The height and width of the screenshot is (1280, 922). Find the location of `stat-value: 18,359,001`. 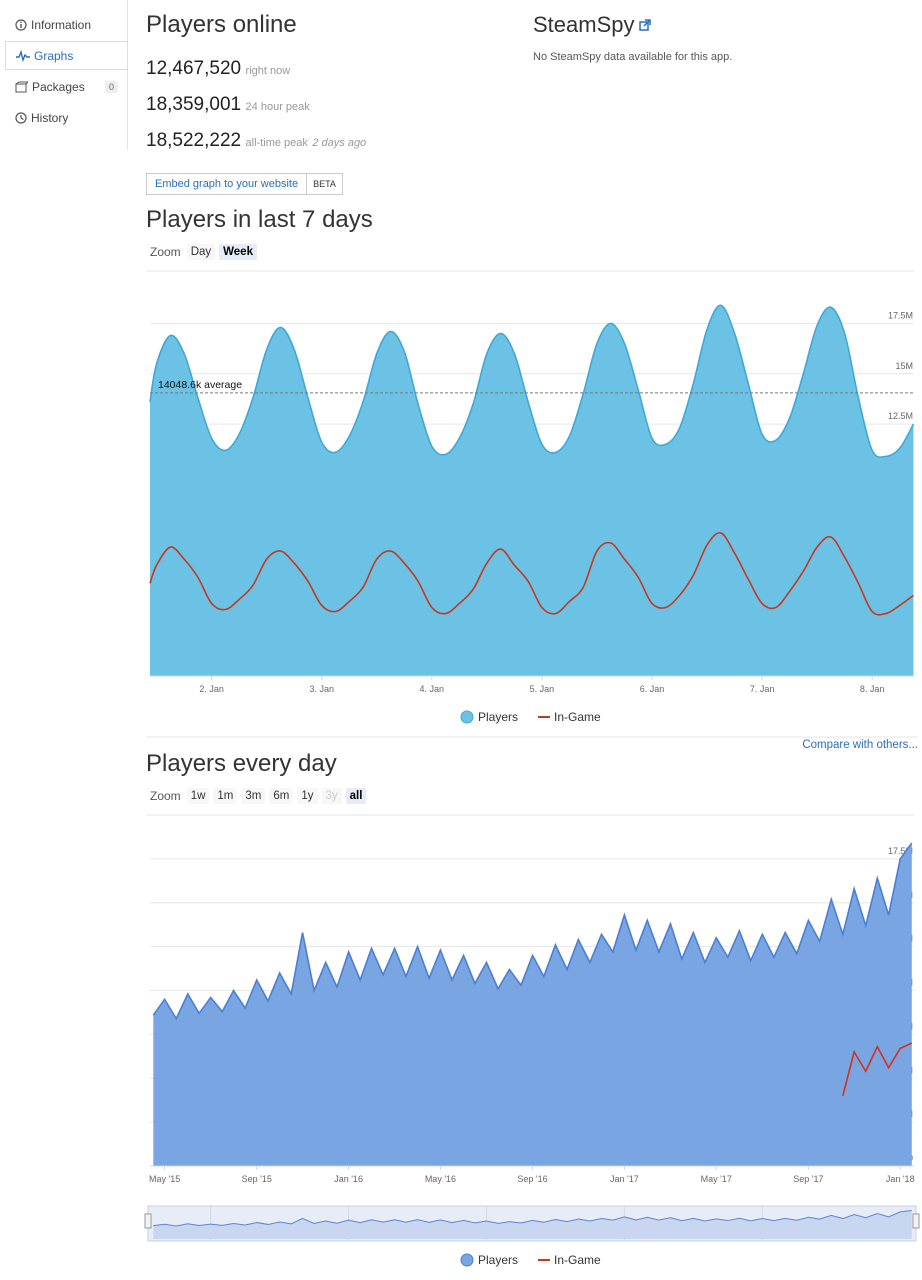

stat-value: 18,359,001 is located at coordinates (194, 104).